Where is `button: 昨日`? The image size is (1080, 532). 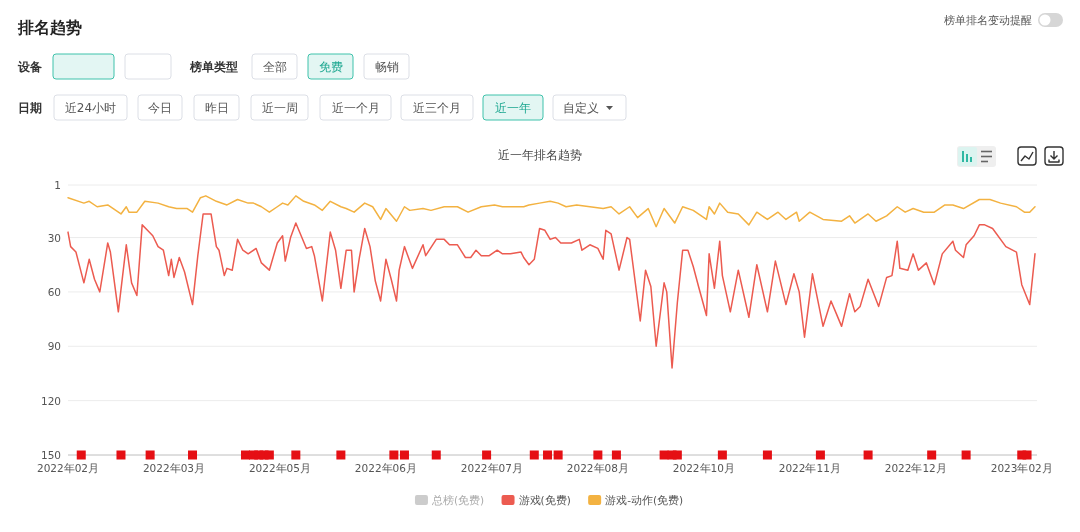 button: 昨日 is located at coordinates (216, 107).